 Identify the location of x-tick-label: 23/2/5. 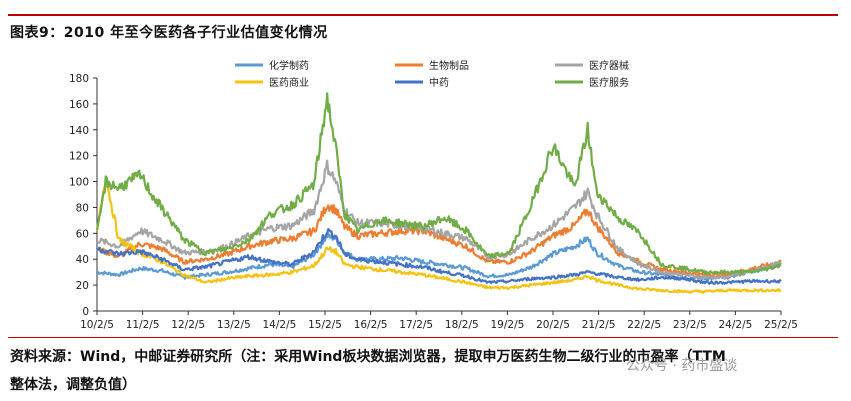
(690, 325).